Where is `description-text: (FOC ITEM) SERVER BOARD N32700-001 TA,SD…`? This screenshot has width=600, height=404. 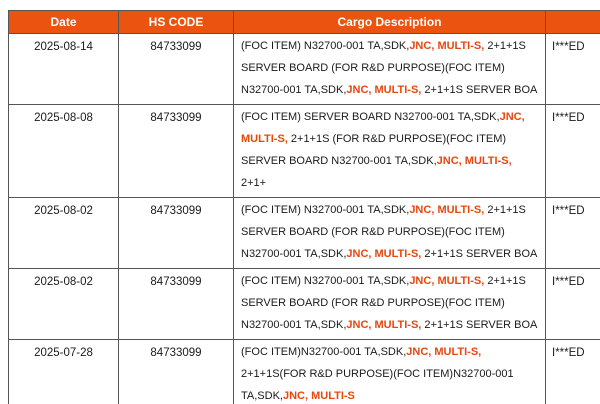
description-text: (FOC ITEM) SERVER BOARD N32700-001 TA,SD… is located at coordinates (370, 117).